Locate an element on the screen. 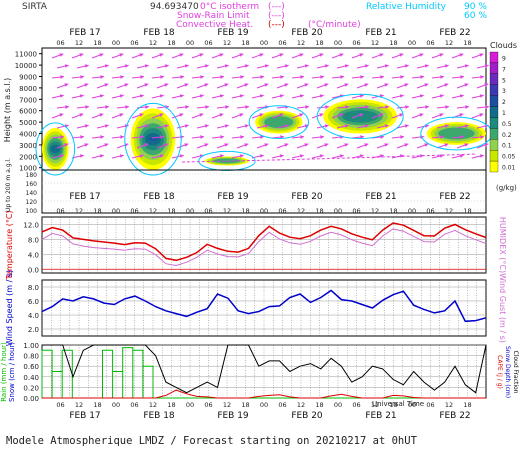 The height and width of the screenshot is (450, 528). colorbar-label: 2 is located at coordinates (504, 102).